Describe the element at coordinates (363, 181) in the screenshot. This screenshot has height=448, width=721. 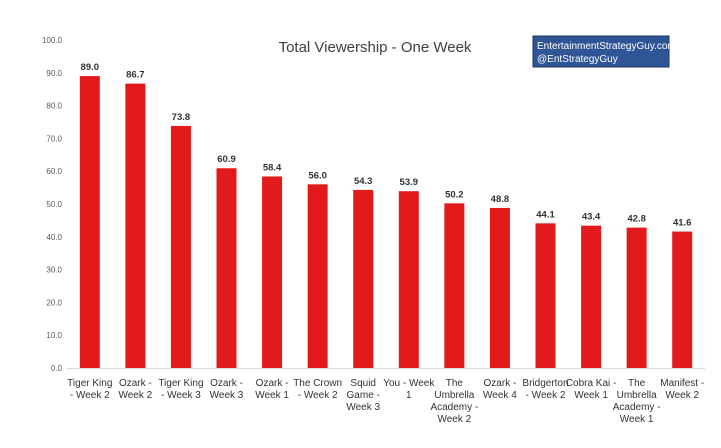
I see `bar-value-label: 54.3` at that location.